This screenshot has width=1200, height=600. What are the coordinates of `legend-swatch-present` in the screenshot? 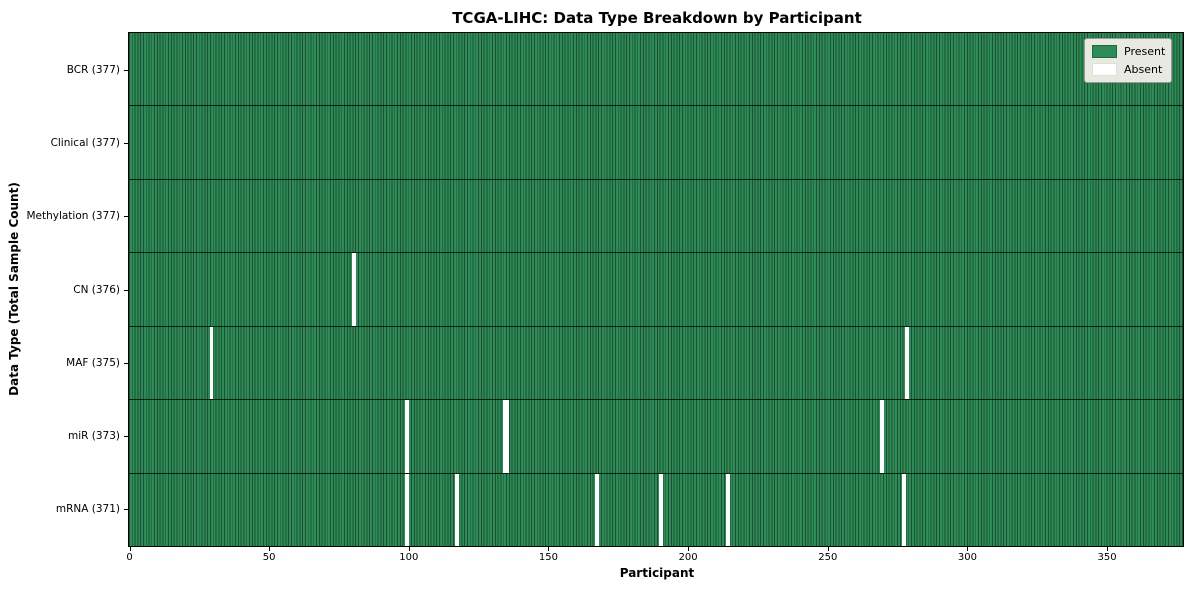 It's located at (1104, 51).